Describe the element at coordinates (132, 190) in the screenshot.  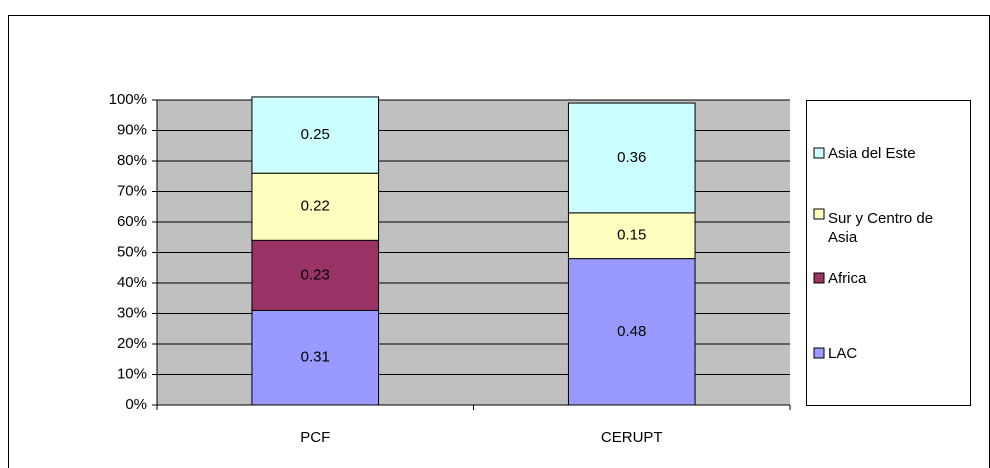
I see `y-tick-label: 70%` at that location.